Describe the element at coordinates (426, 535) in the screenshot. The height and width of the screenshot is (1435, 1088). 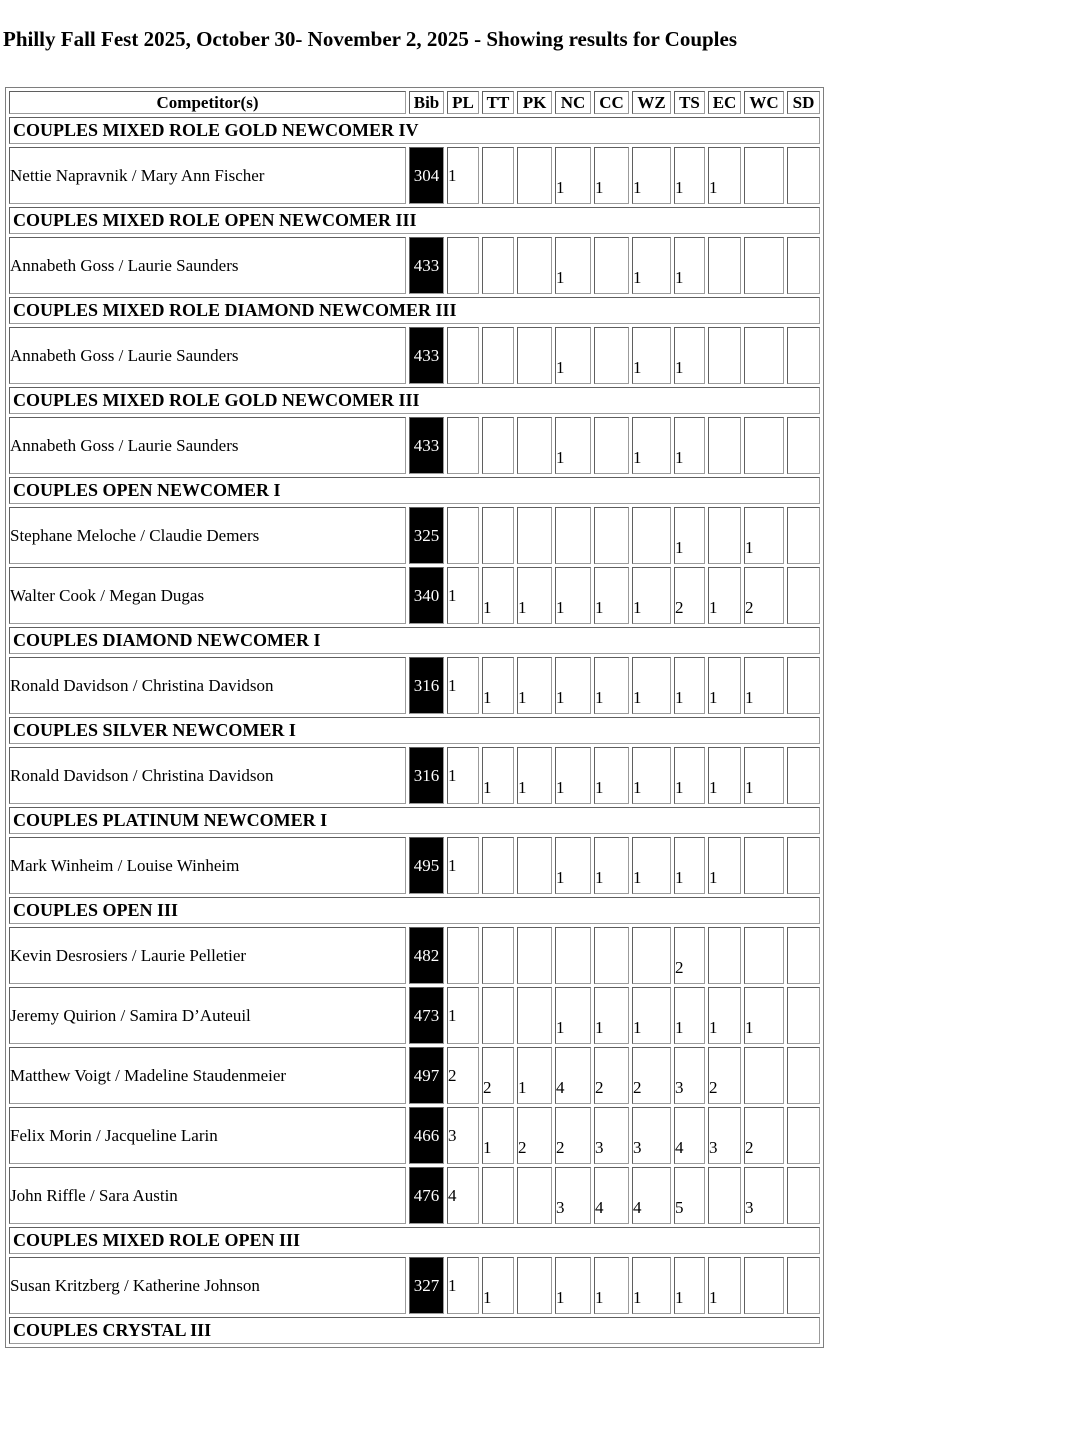
I see `bib-number: 325` at that location.